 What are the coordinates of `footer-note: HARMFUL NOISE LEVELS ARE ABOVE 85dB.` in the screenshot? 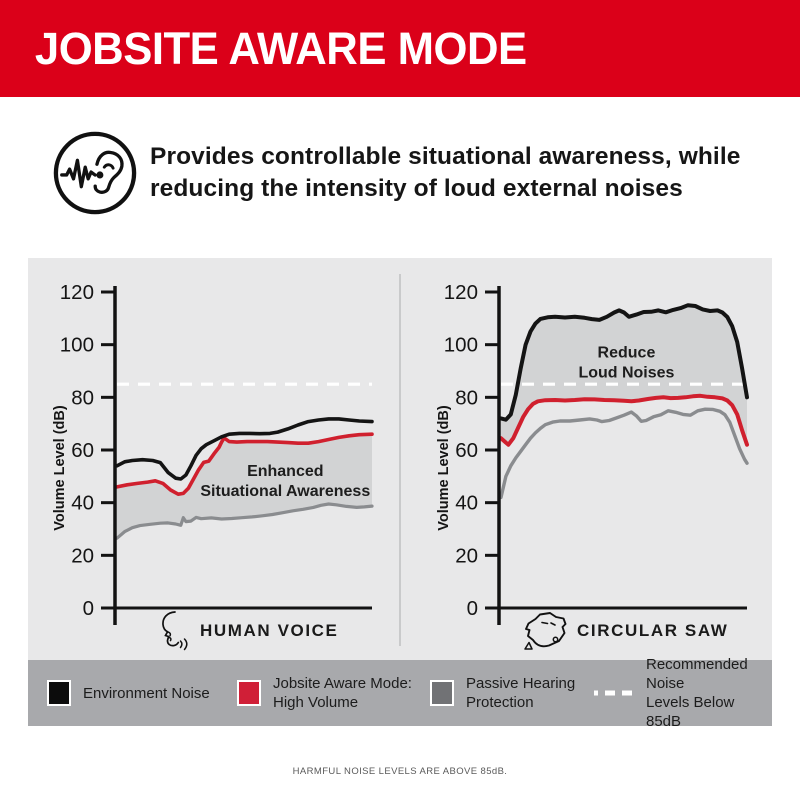 It's located at (400, 771).